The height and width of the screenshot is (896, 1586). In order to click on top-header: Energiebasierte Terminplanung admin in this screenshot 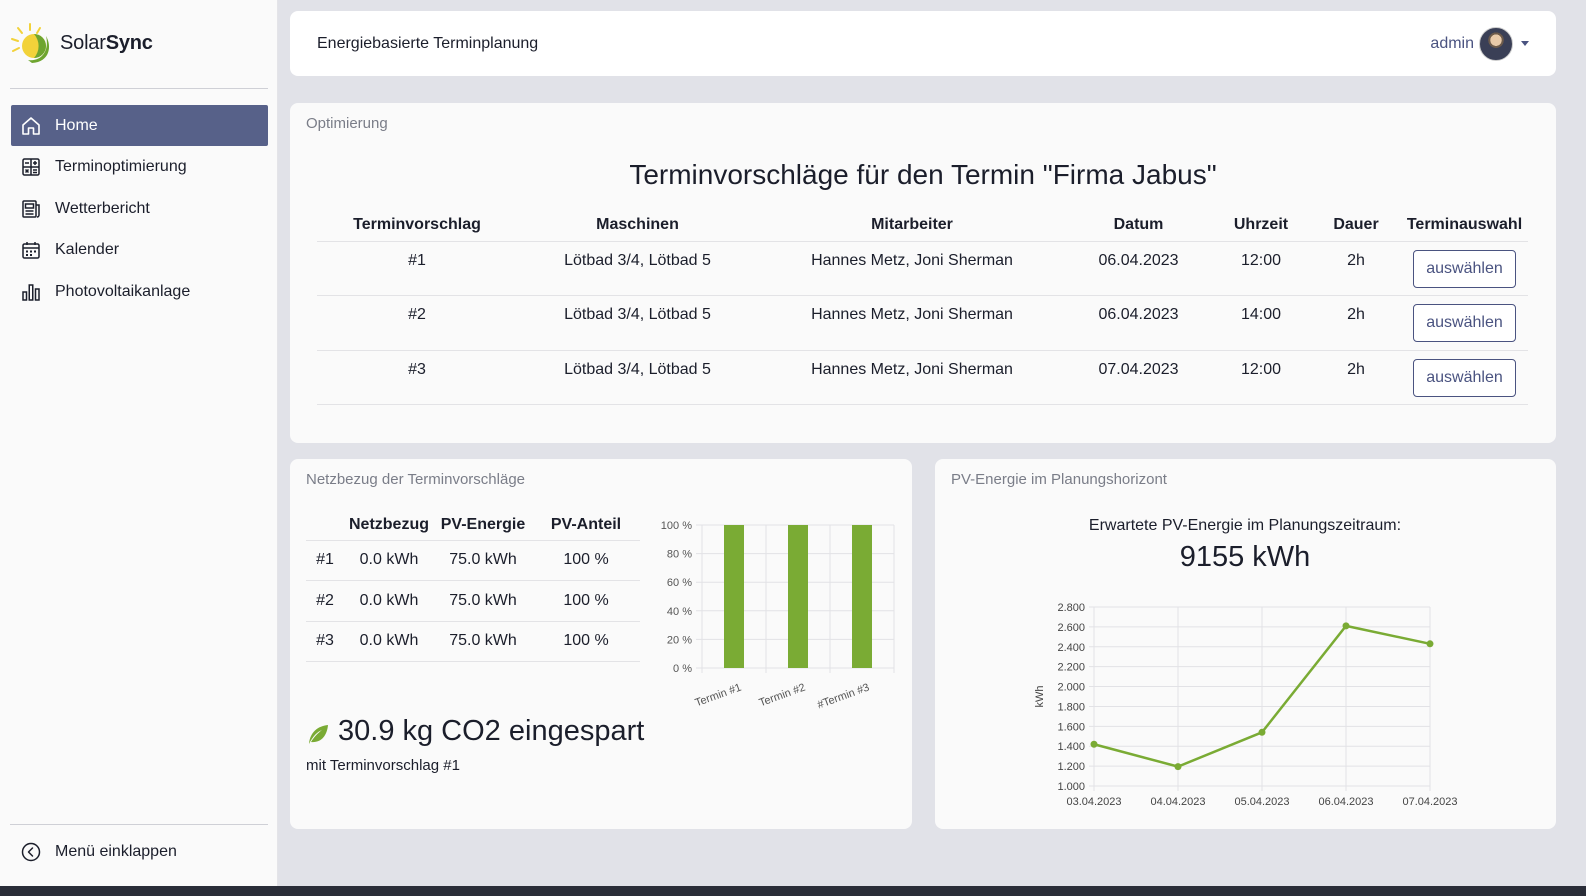, I will do `click(923, 43)`.